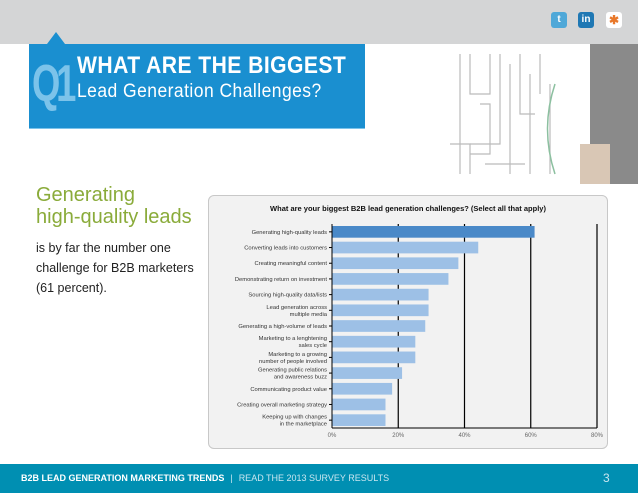  What do you see at coordinates (212, 65) in the screenshot?
I see `banner-title: WHAT ARE THE BIGGEST` at bounding box center [212, 65].